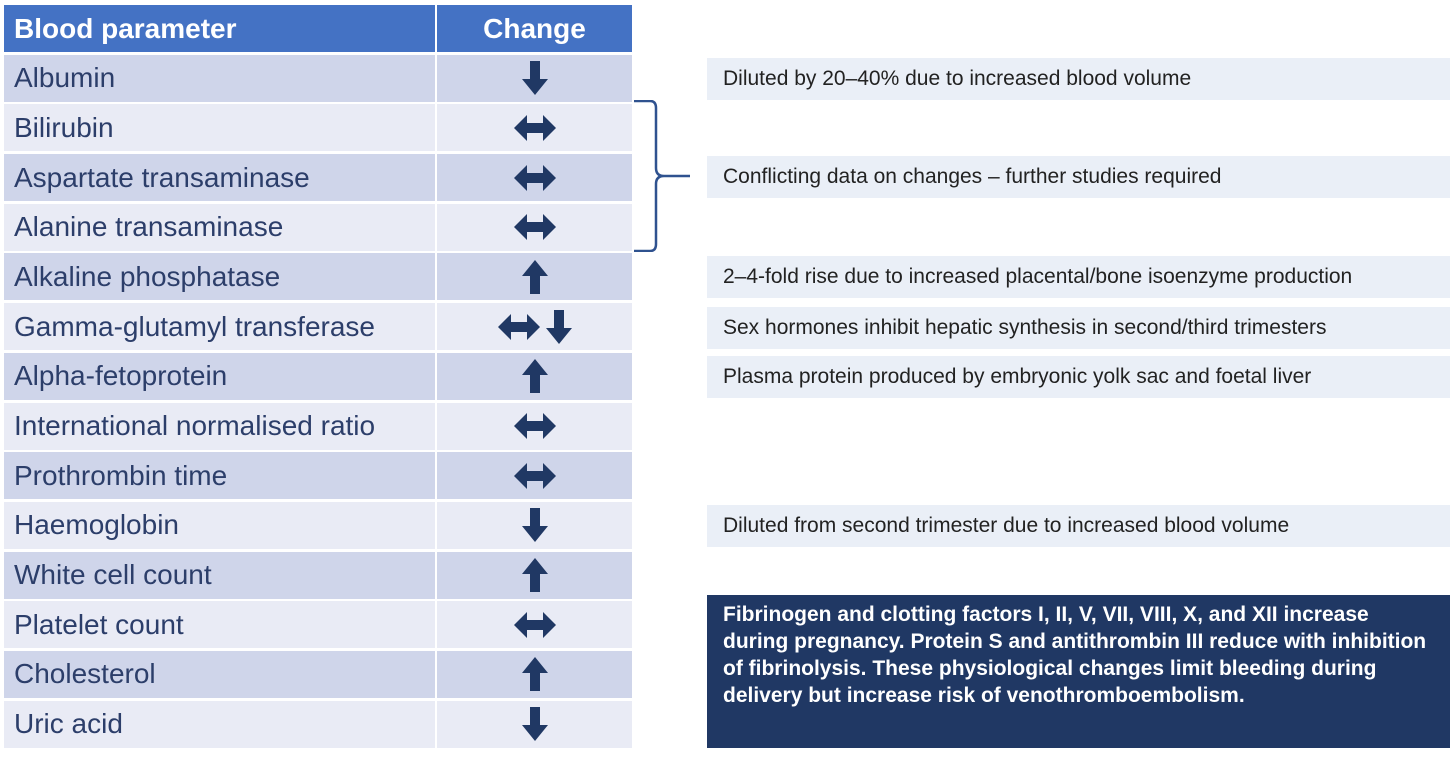 This screenshot has height=761, width=1450. Describe the element at coordinates (219, 327) in the screenshot. I see `parameter-name: Gamma-glutamyl transferase` at that location.